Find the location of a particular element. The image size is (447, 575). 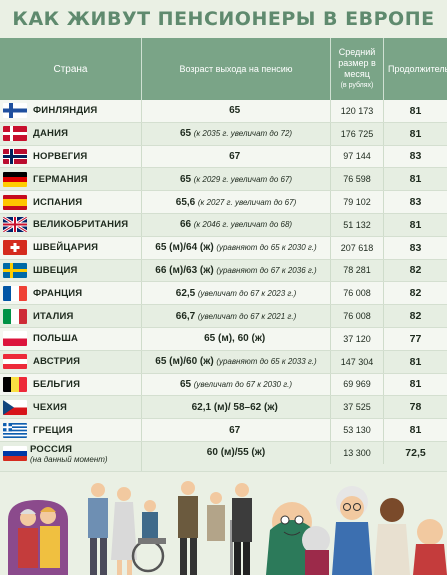

country-name: ГЕРМАНИЯ is located at coordinates (60, 179).